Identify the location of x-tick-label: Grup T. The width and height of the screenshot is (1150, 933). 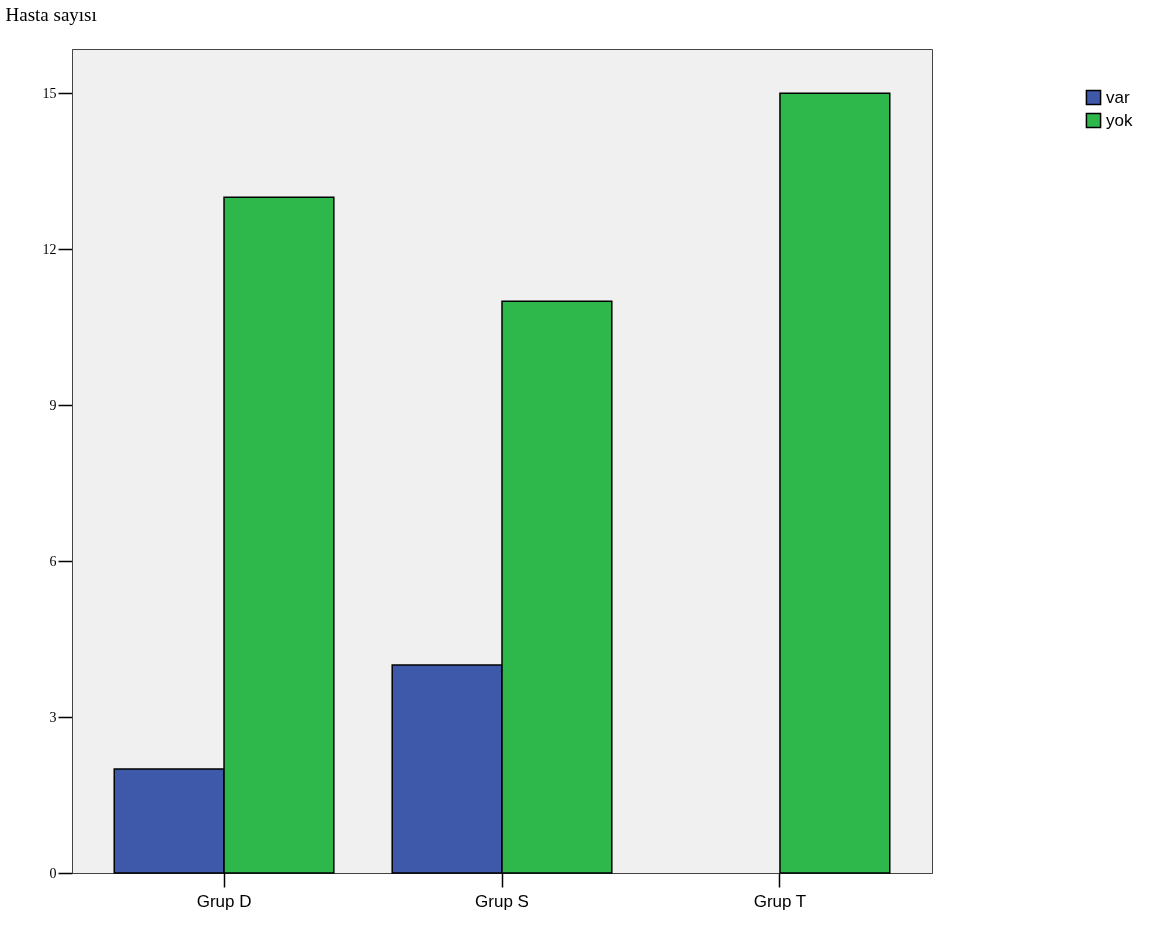
(780, 901).